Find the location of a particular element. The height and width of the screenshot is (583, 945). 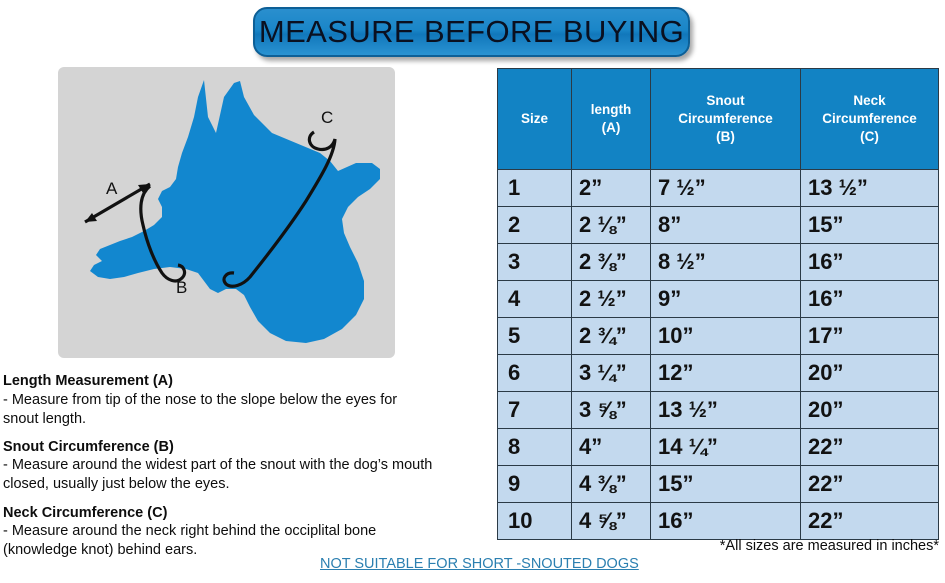

table-row: 10 4 ⅝” 16” 22” is located at coordinates (718, 521).